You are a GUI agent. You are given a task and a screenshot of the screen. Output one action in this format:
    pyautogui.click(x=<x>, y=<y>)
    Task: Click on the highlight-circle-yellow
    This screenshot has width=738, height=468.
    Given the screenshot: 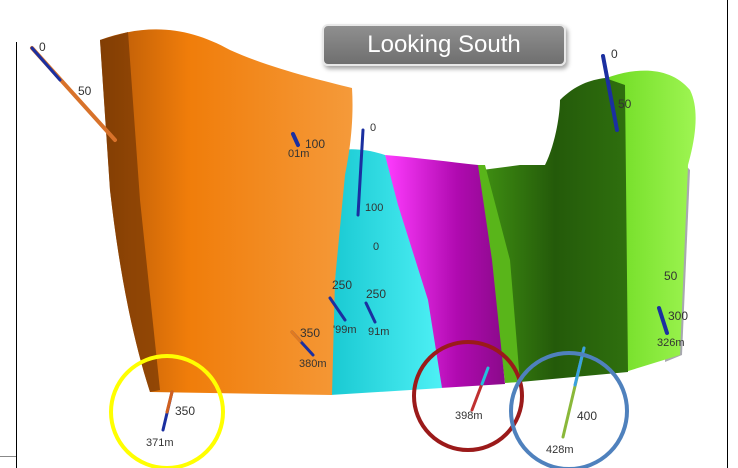 What is the action you would take?
    pyautogui.click(x=167, y=411)
    